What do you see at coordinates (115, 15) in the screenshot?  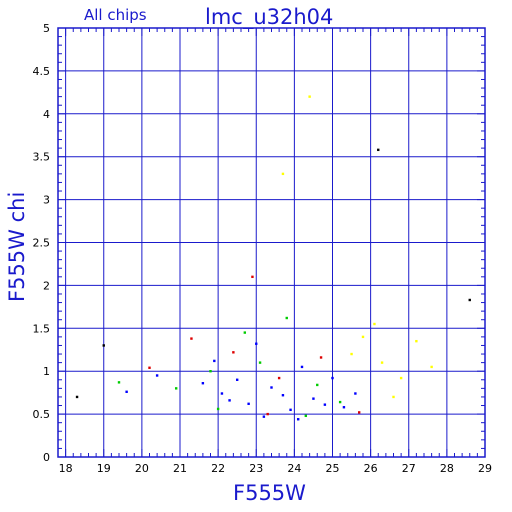 I see `chart-subtitle: All chips` at bounding box center [115, 15].